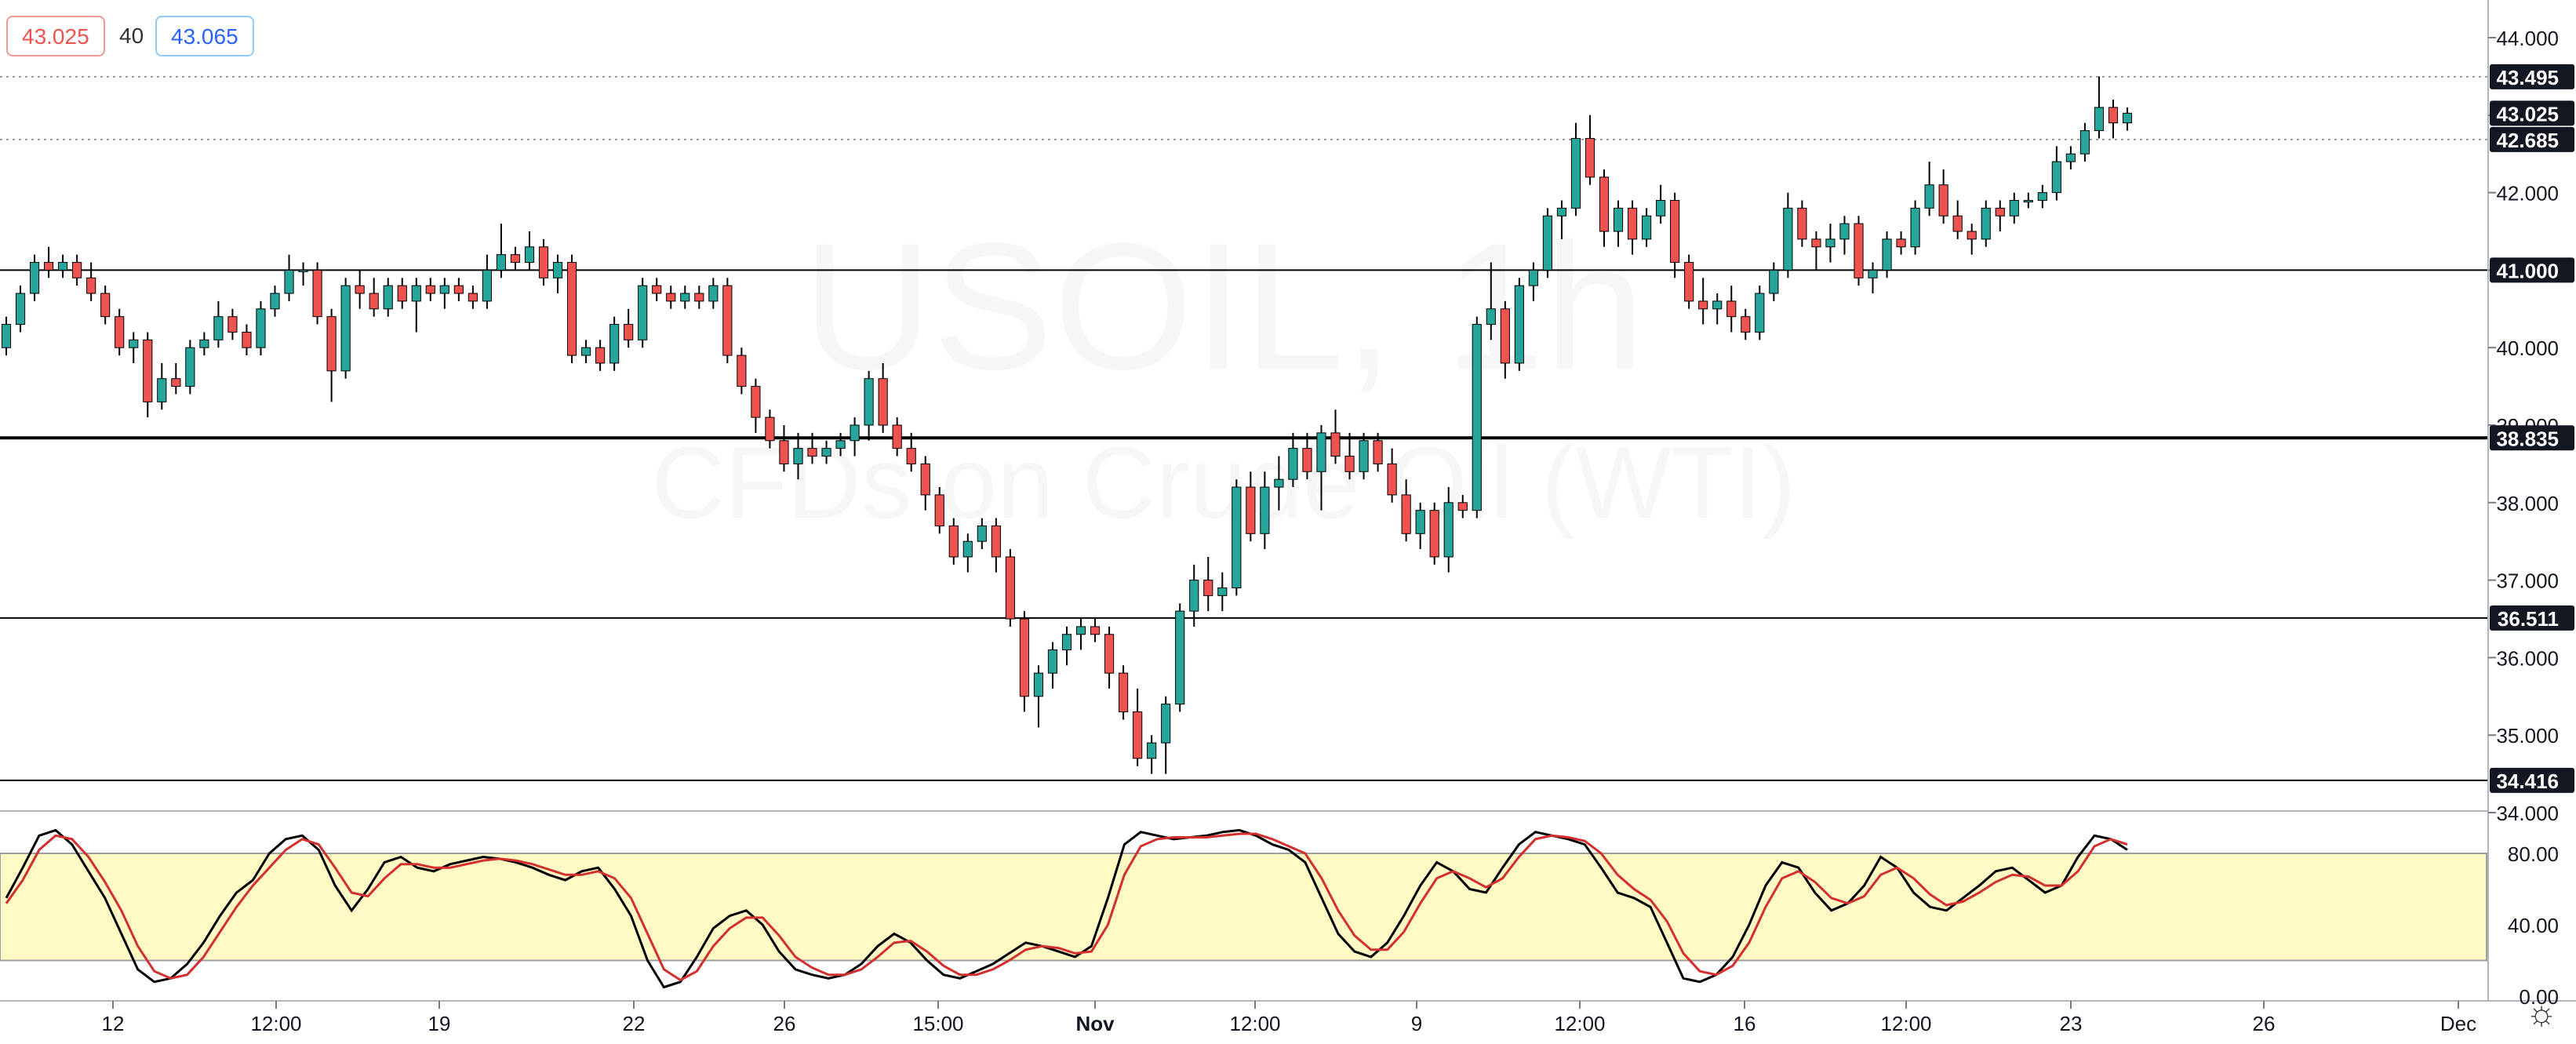 This screenshot has width=2576, height=1044. I want to click on price-level-label: 34.416, so click(2527, 781).